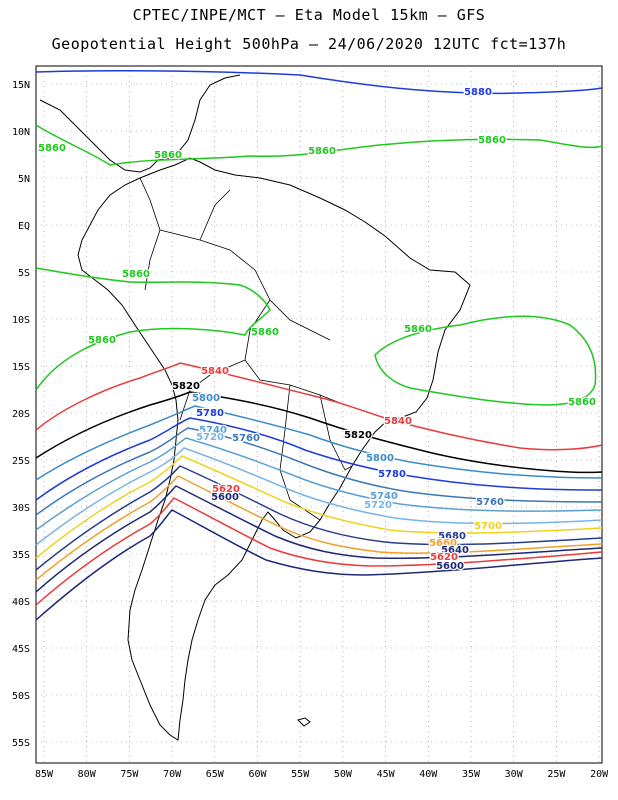  What do you see at coordinates (443, 543) in the screenshot?
I see `contour-label-5660: 5660` at bounding box center [443, 543].